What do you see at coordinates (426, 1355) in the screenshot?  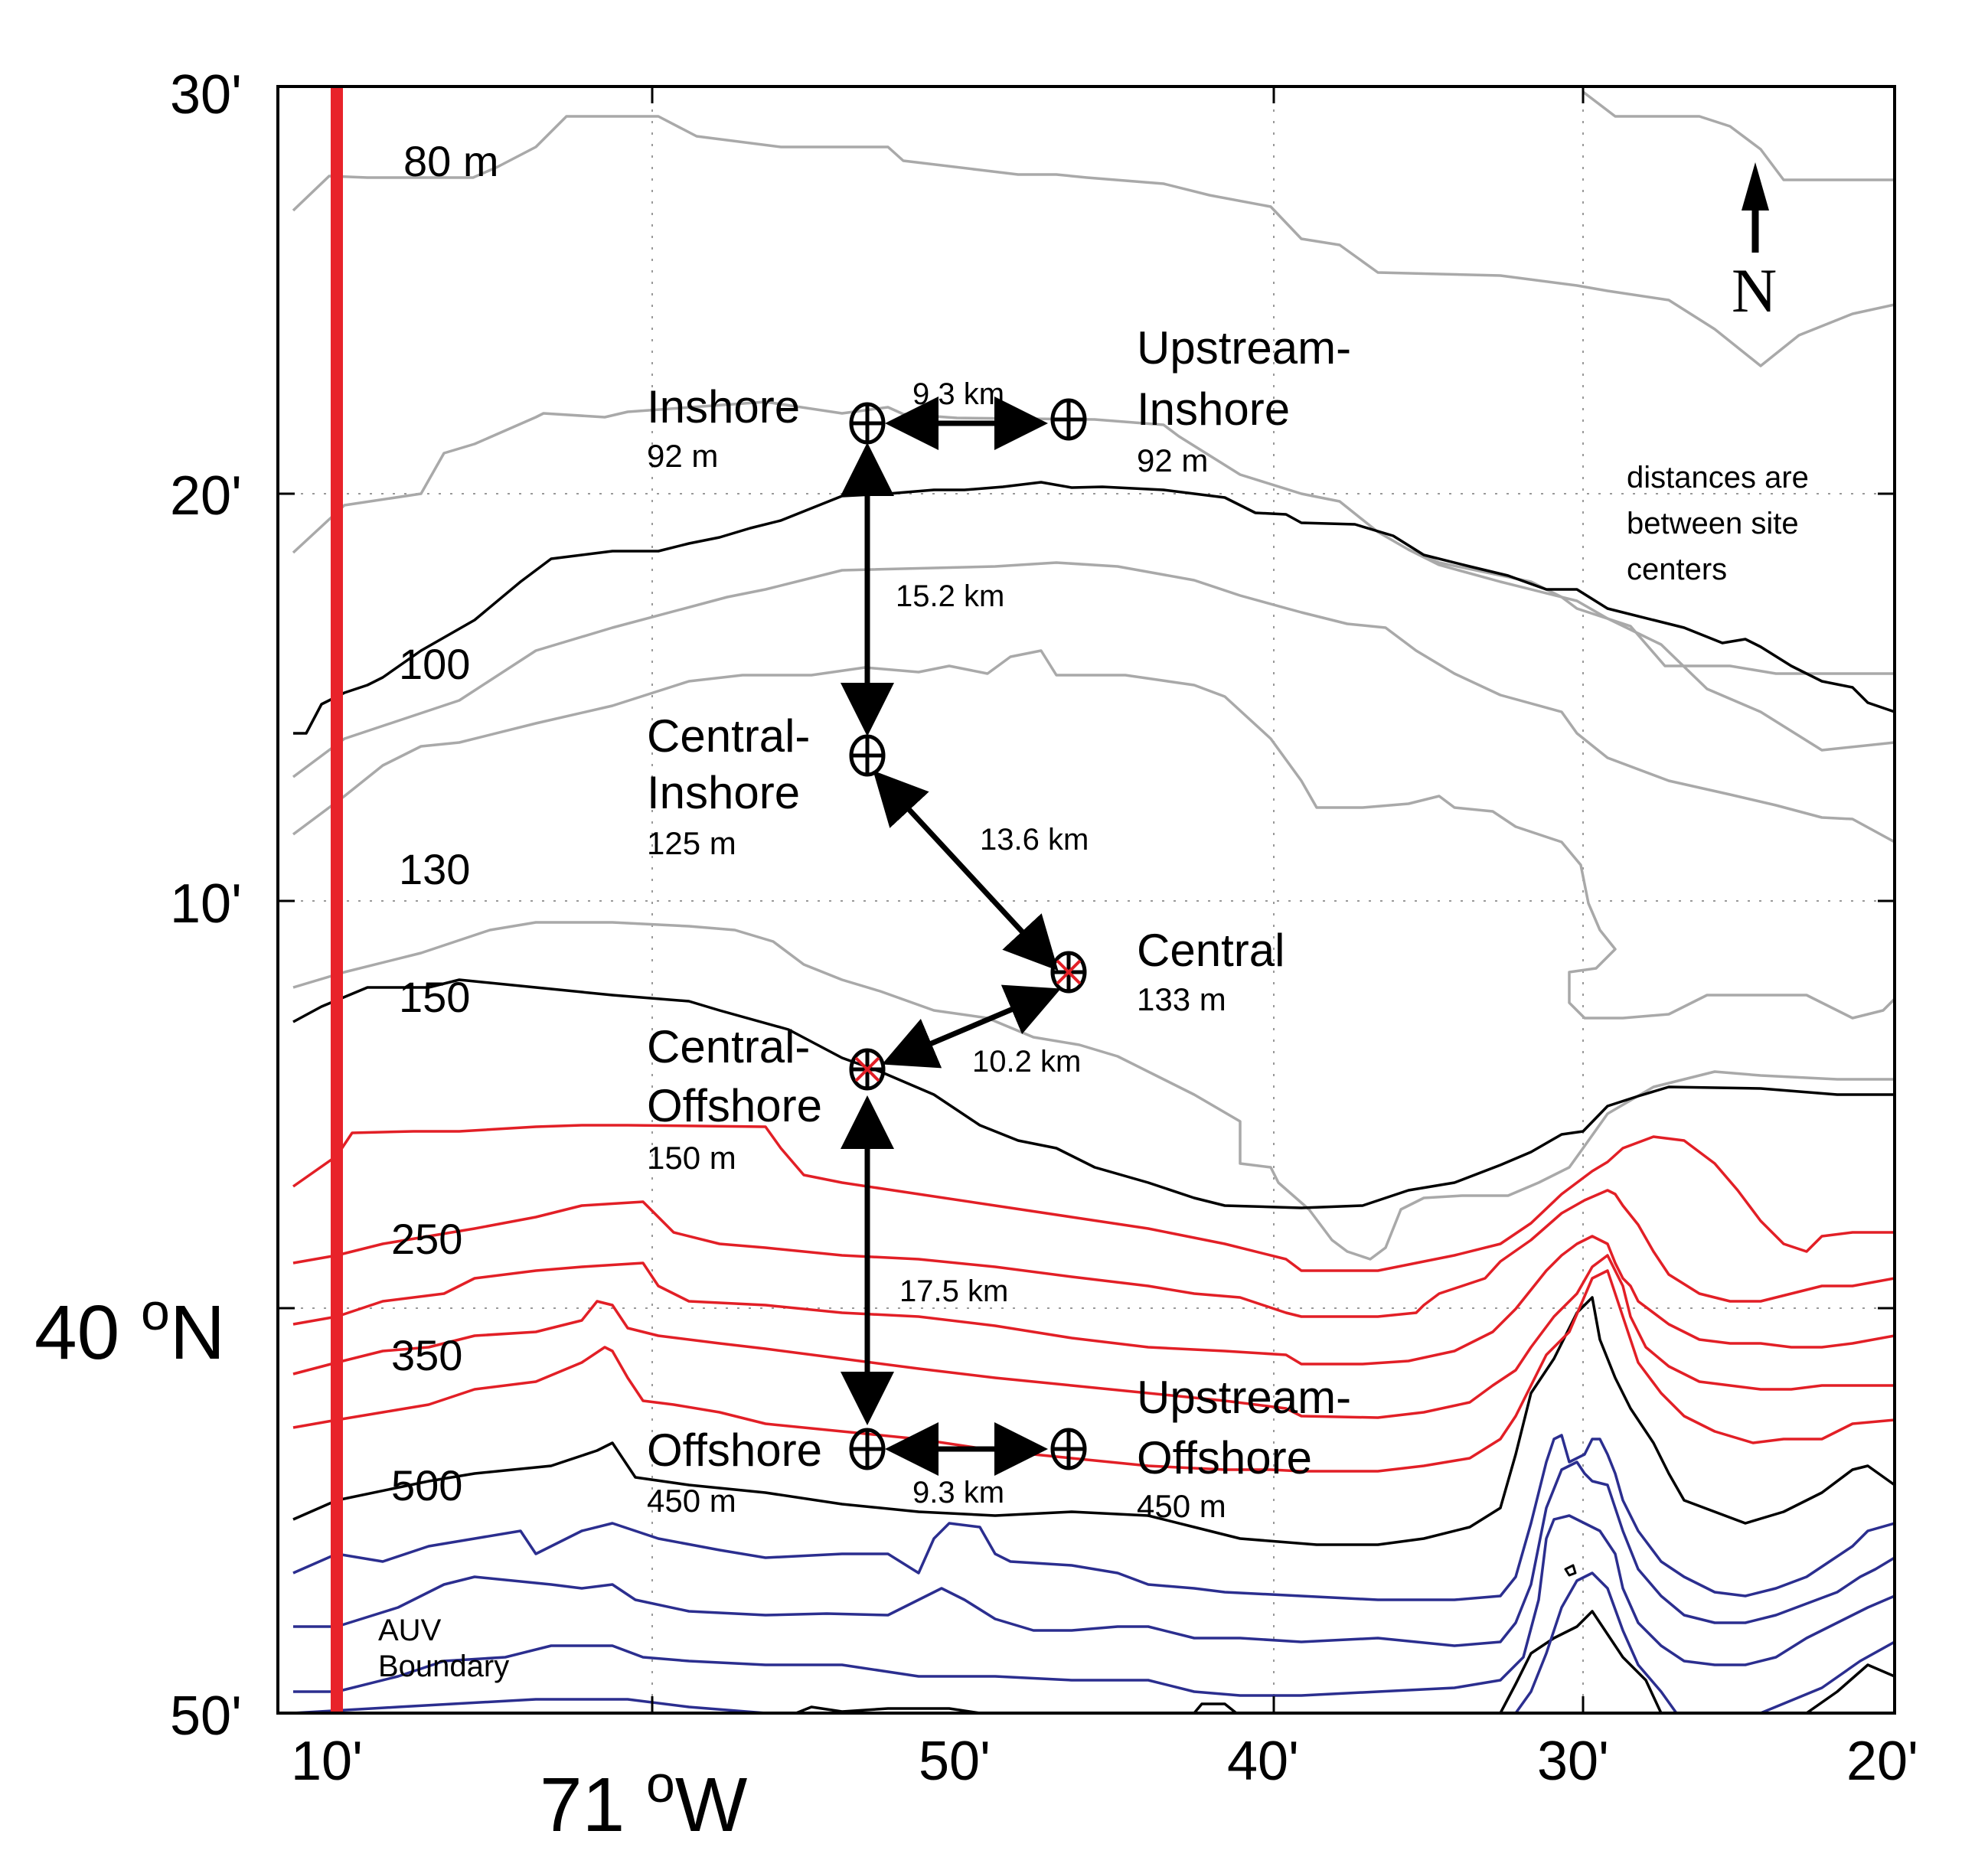 I see `contour-label-350: 350` at bounding box center [426, 1355].